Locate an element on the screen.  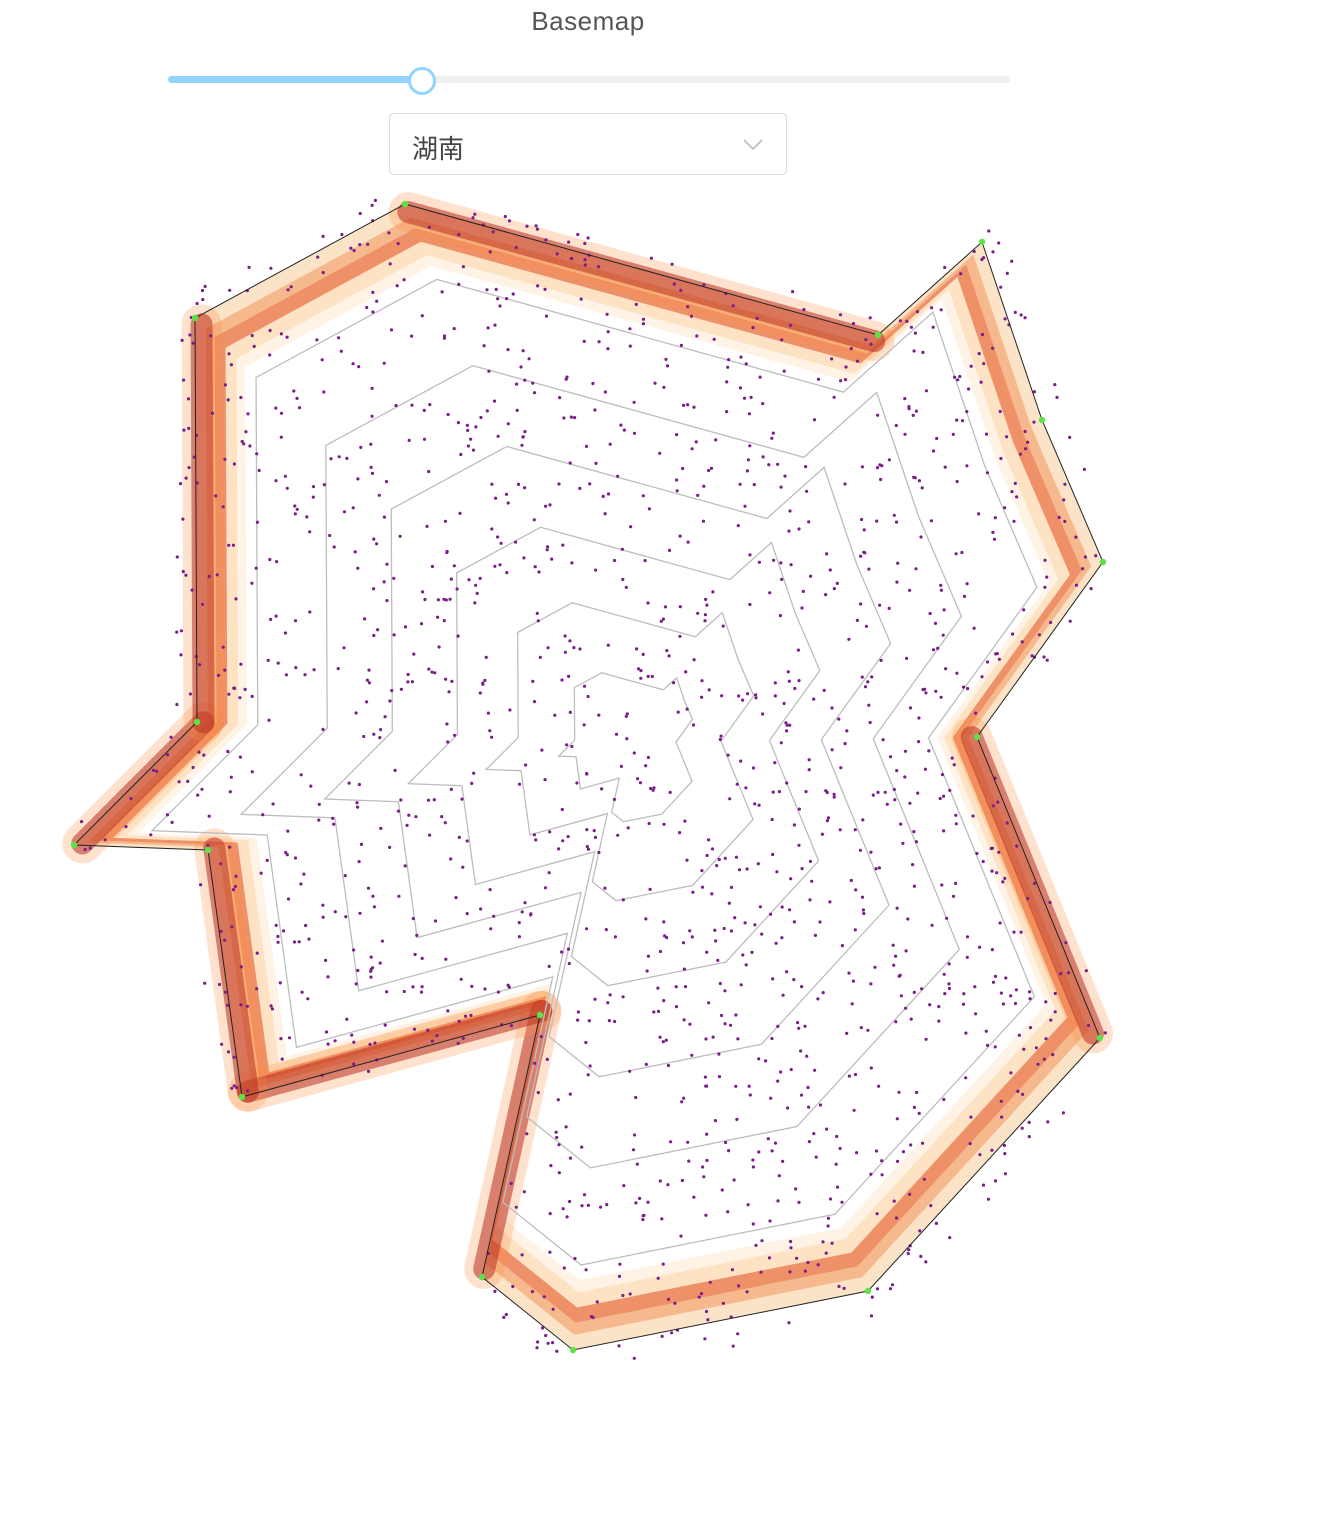
basemap-slider is located at coordinates (589, 80).